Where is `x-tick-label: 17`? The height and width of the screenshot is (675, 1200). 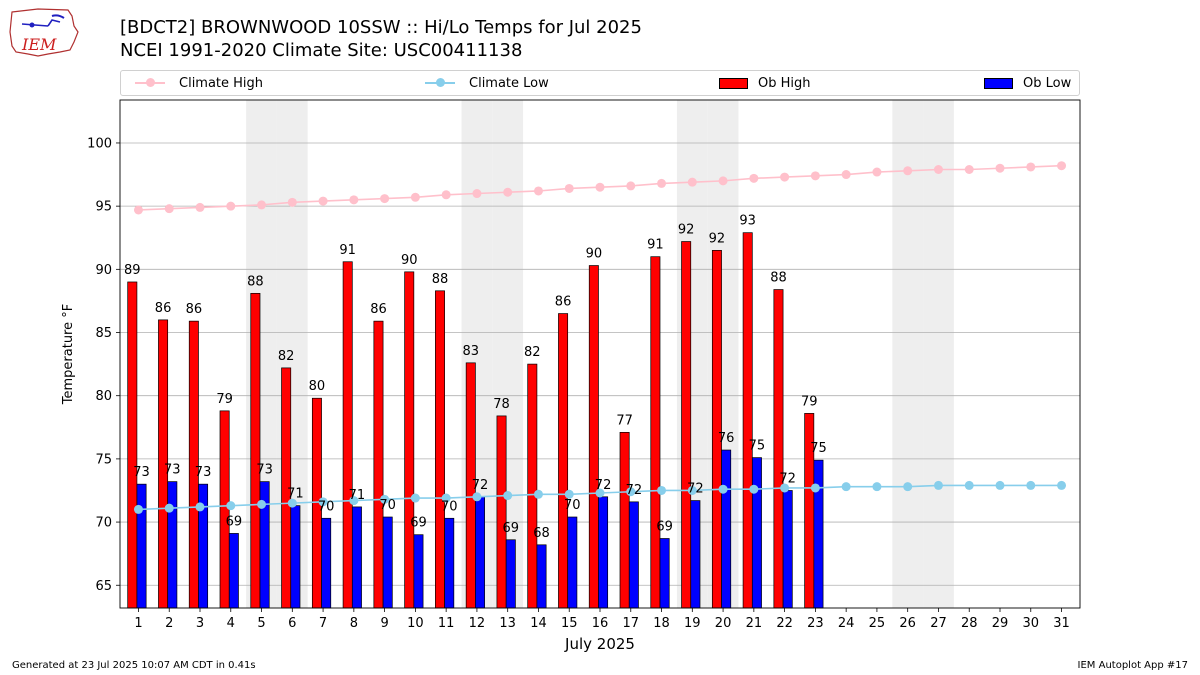 x-tick-label: 17 is located at coordinates (630, 623).